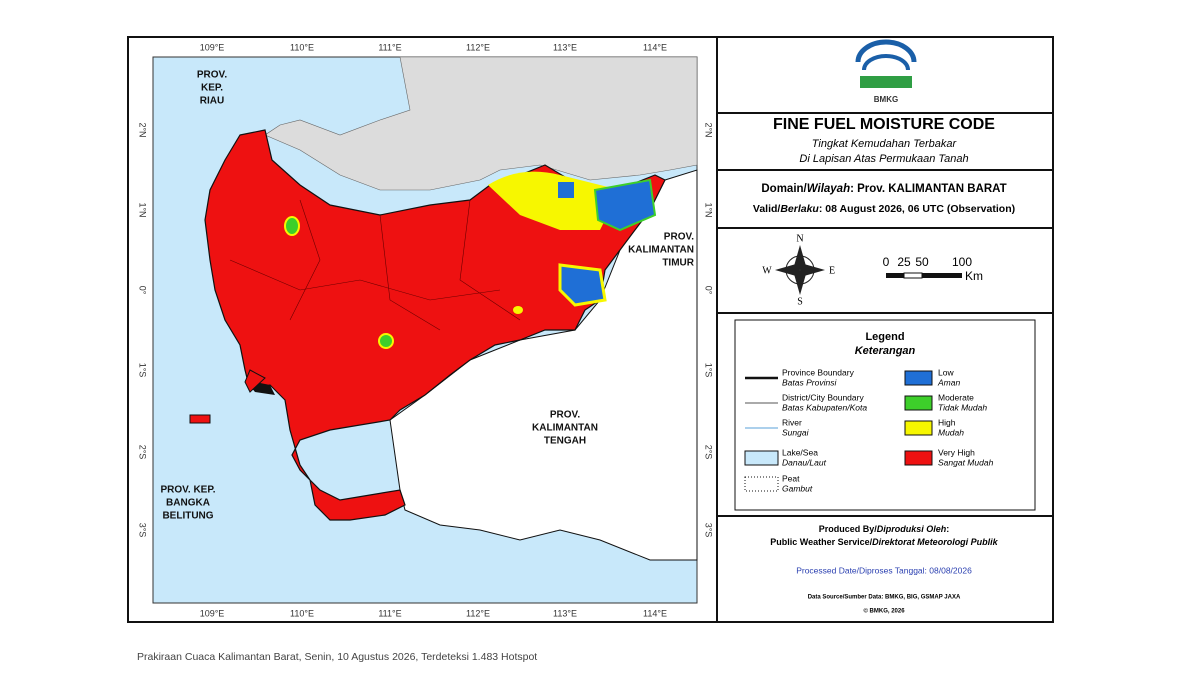 This screenshot has height=680, width=1200. What do you see at coordinates (481, 123) in the screenshot?
I see `sarawak-land` at bounding box center [481, 123].